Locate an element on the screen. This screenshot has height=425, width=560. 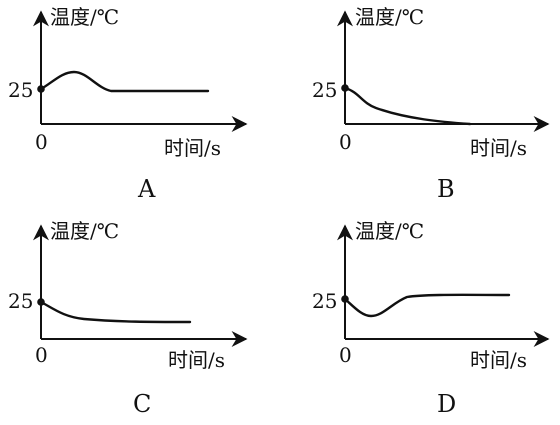
panel-label: B is located at coordinates (446, 189).